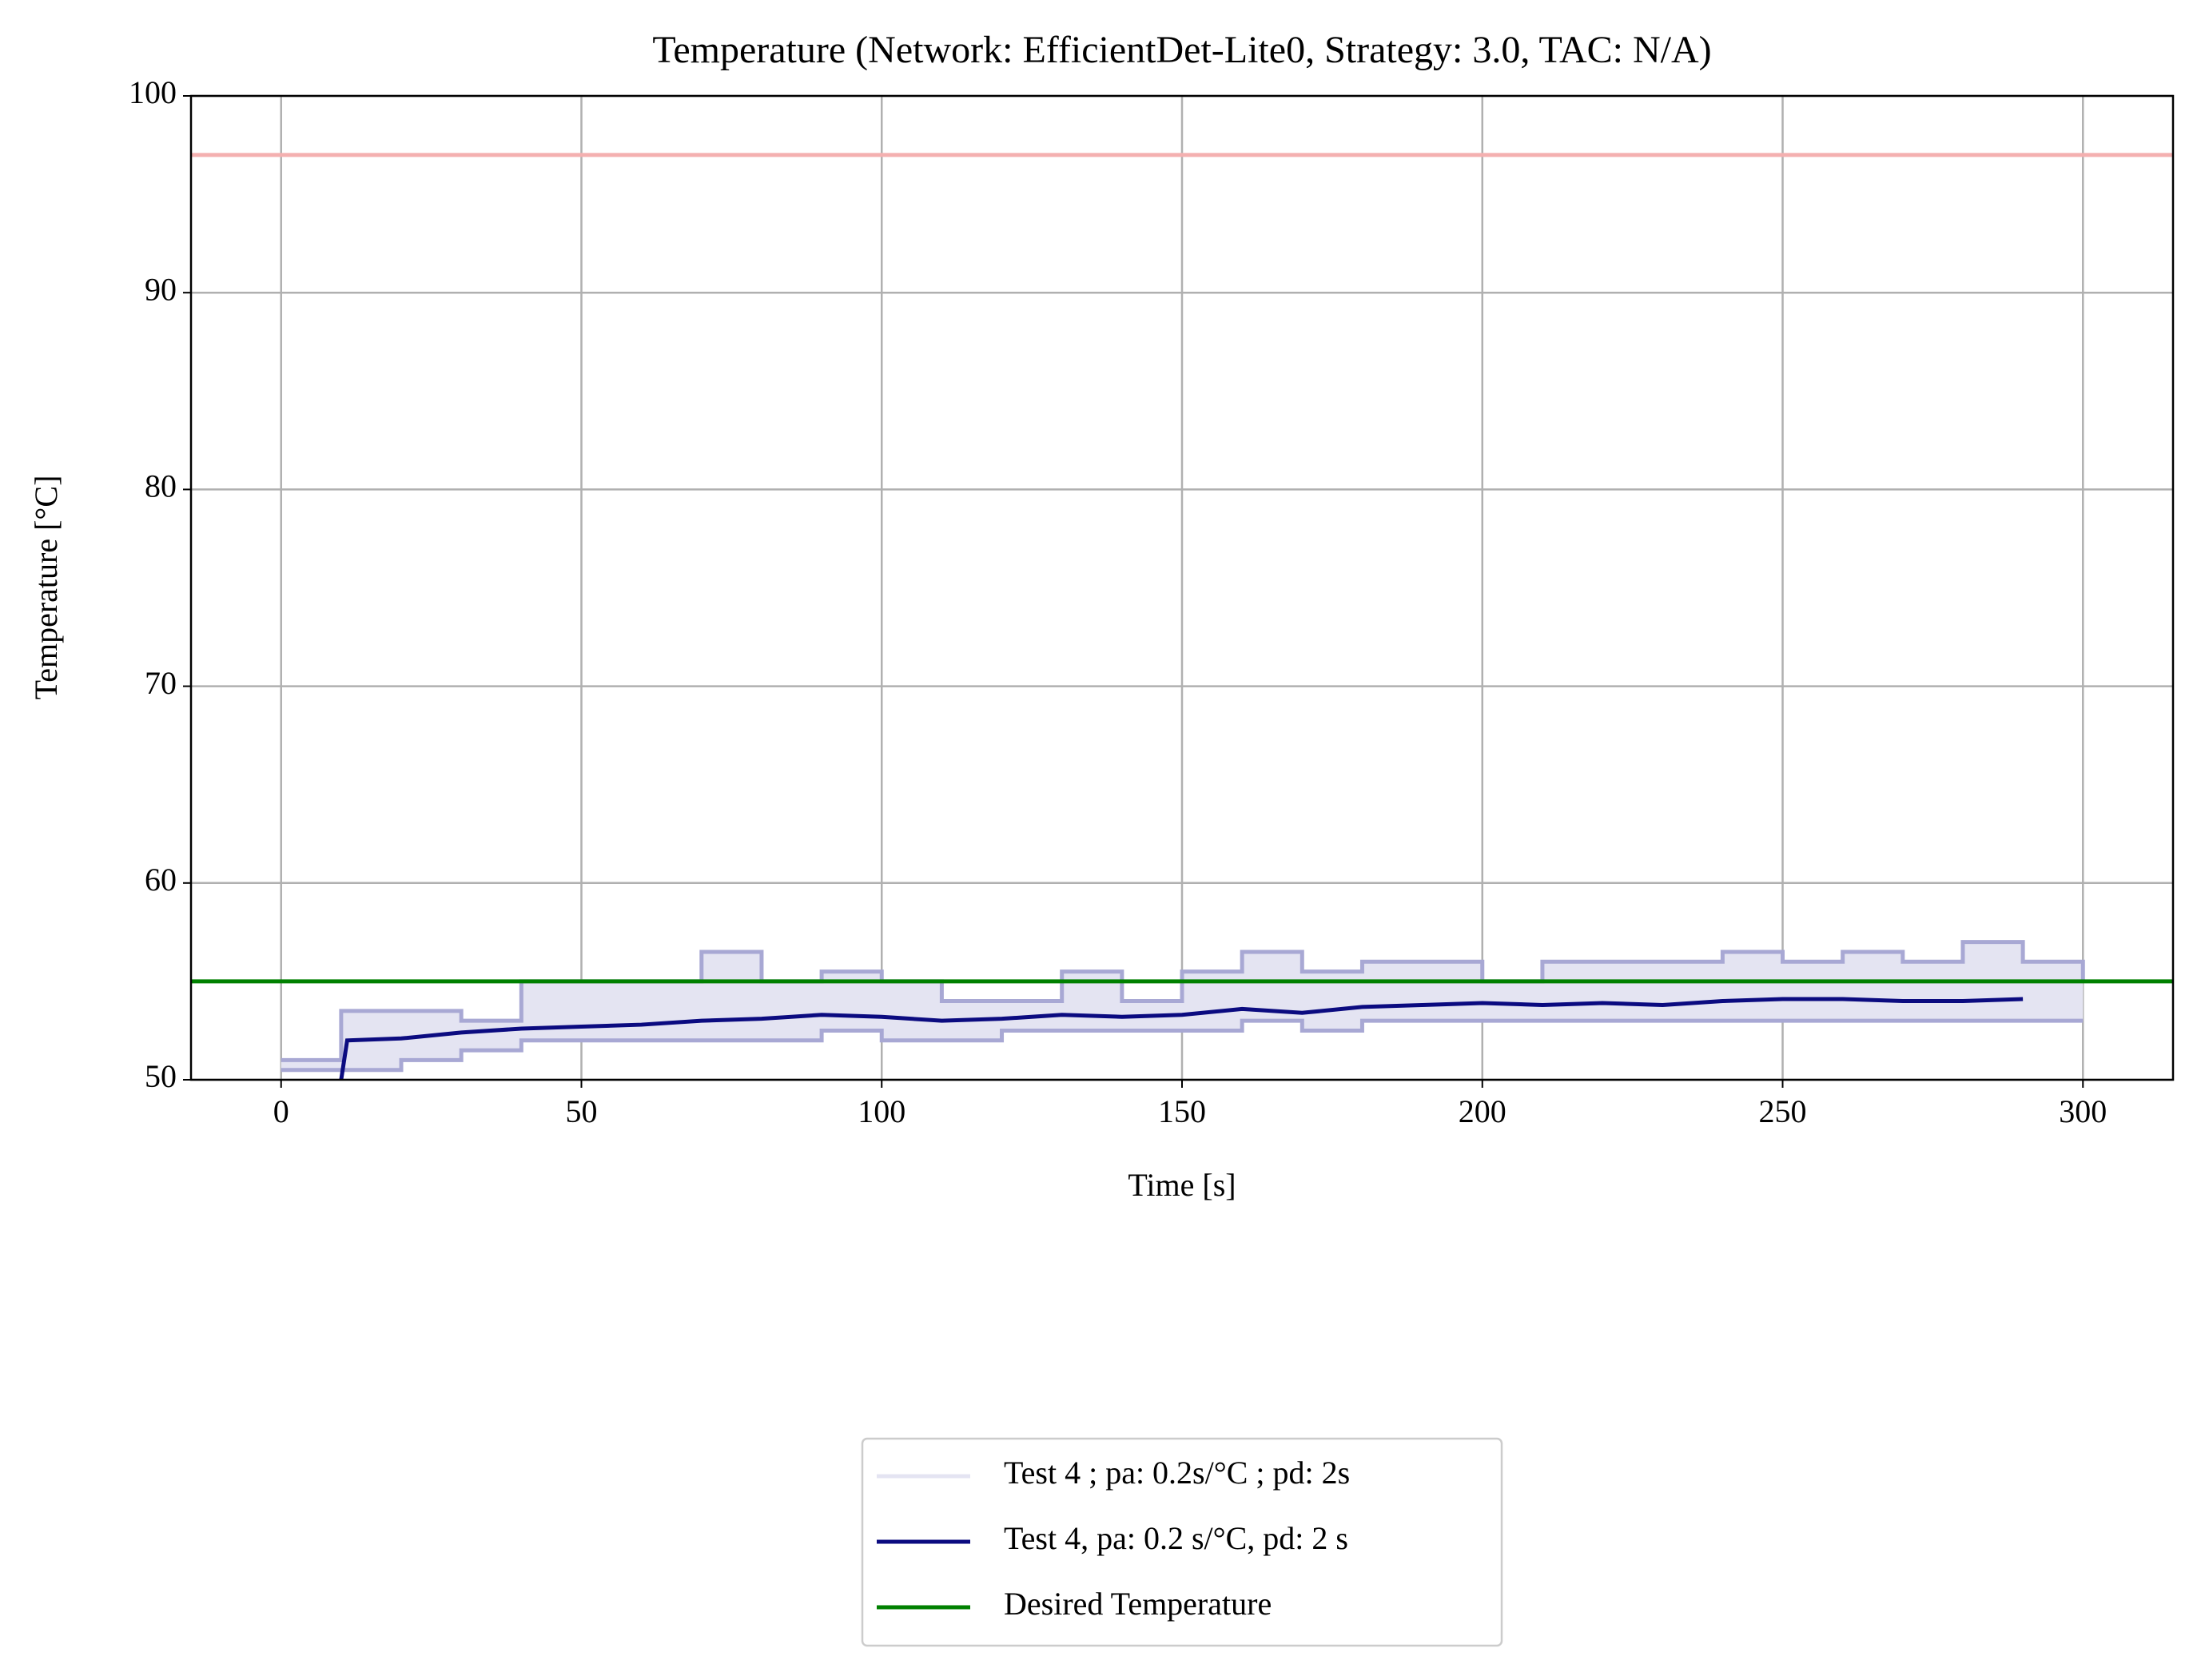  Describe the element at coordinates (1177, 1473) in the screenshot. I see `legend-label: Test 4 ; pa: 0.2s/°C ; pd: 2s` at that location.